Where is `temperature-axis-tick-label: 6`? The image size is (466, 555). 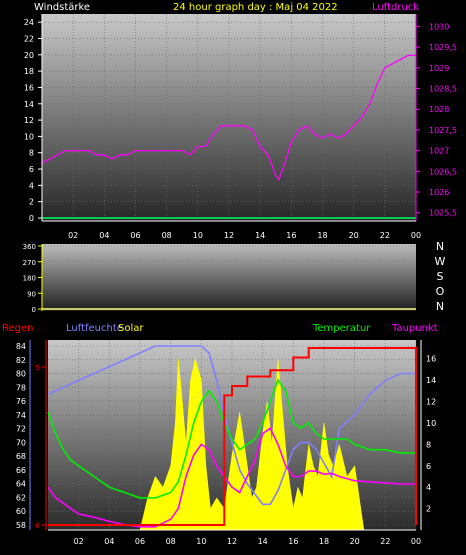 temperature-axis-tick-label: 6 is located at coordinates (428, 466).